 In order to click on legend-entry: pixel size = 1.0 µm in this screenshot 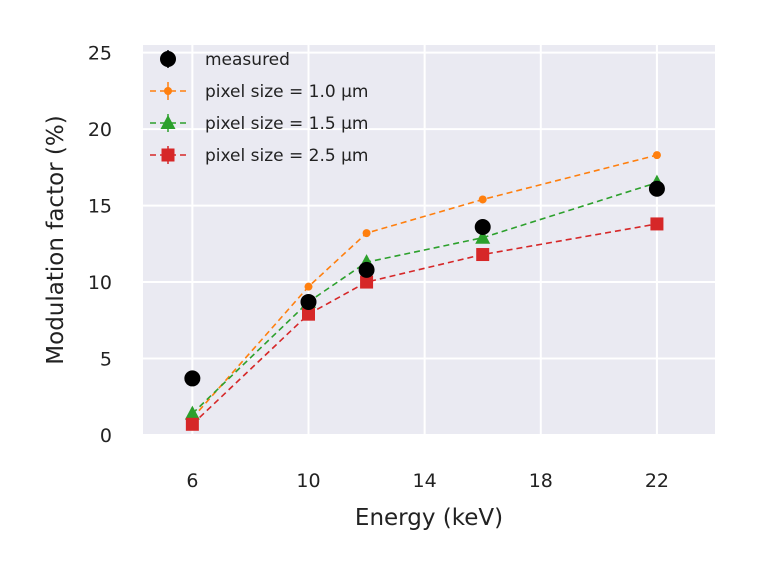, I will do `click(259, 92)`.